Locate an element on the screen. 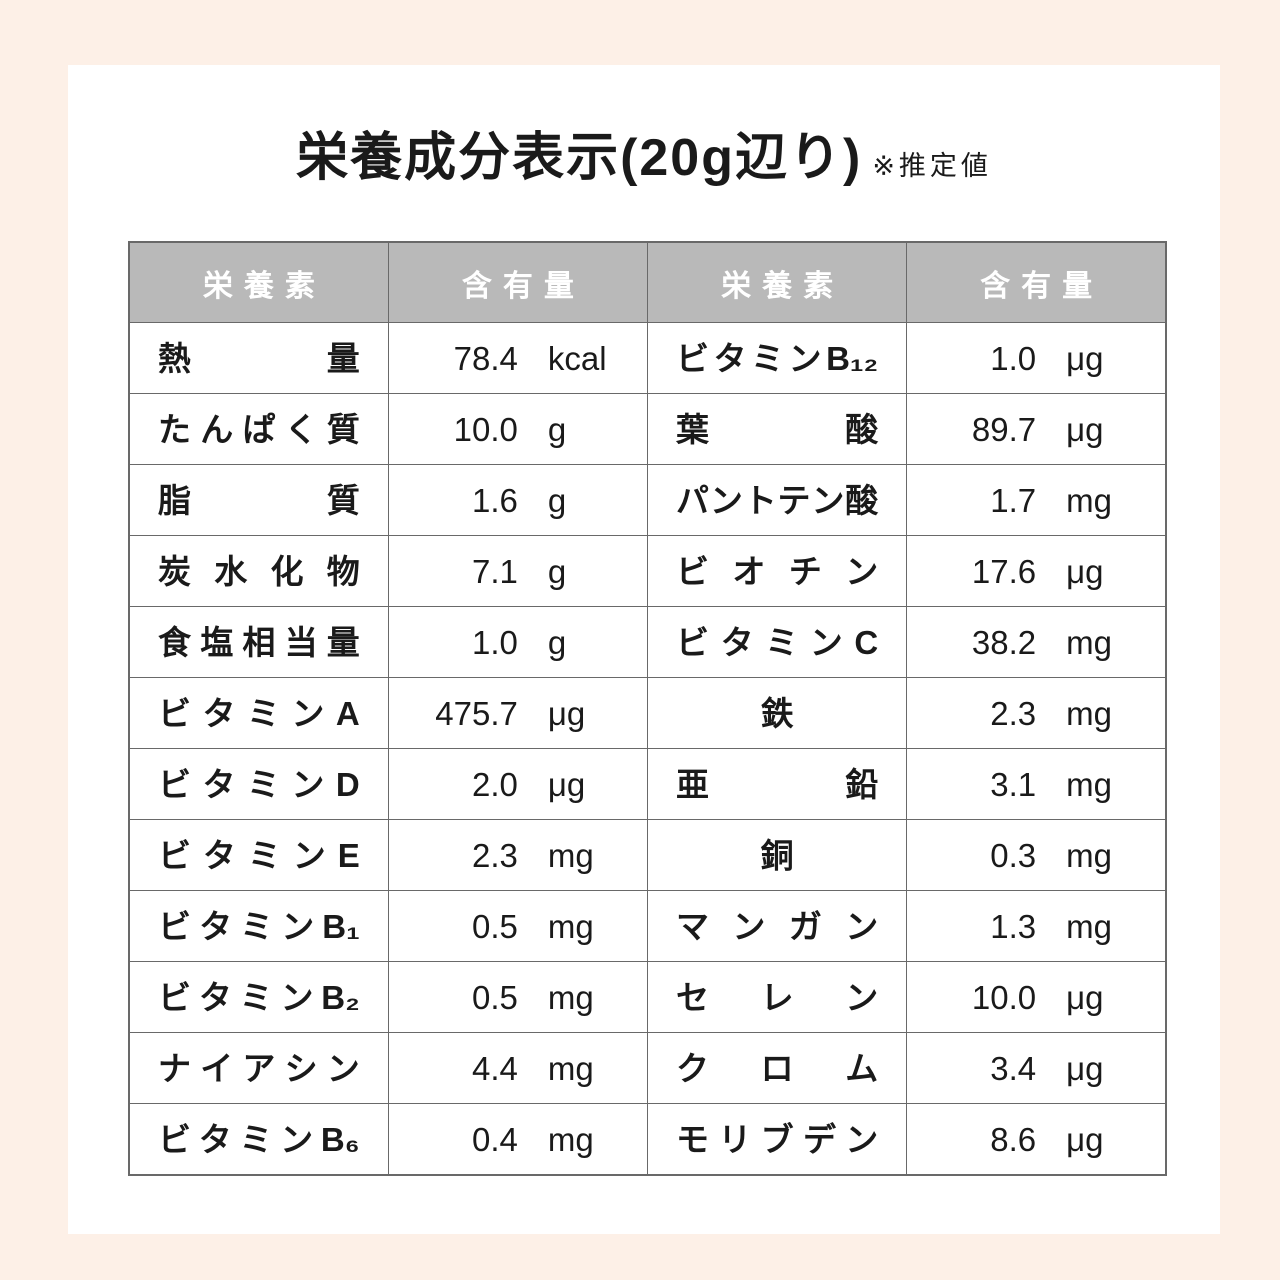 Image resolution: width=1280 pixels, height=1280 pixels. nutrient-name-char: 炭 is located at coordinates (174, 571).